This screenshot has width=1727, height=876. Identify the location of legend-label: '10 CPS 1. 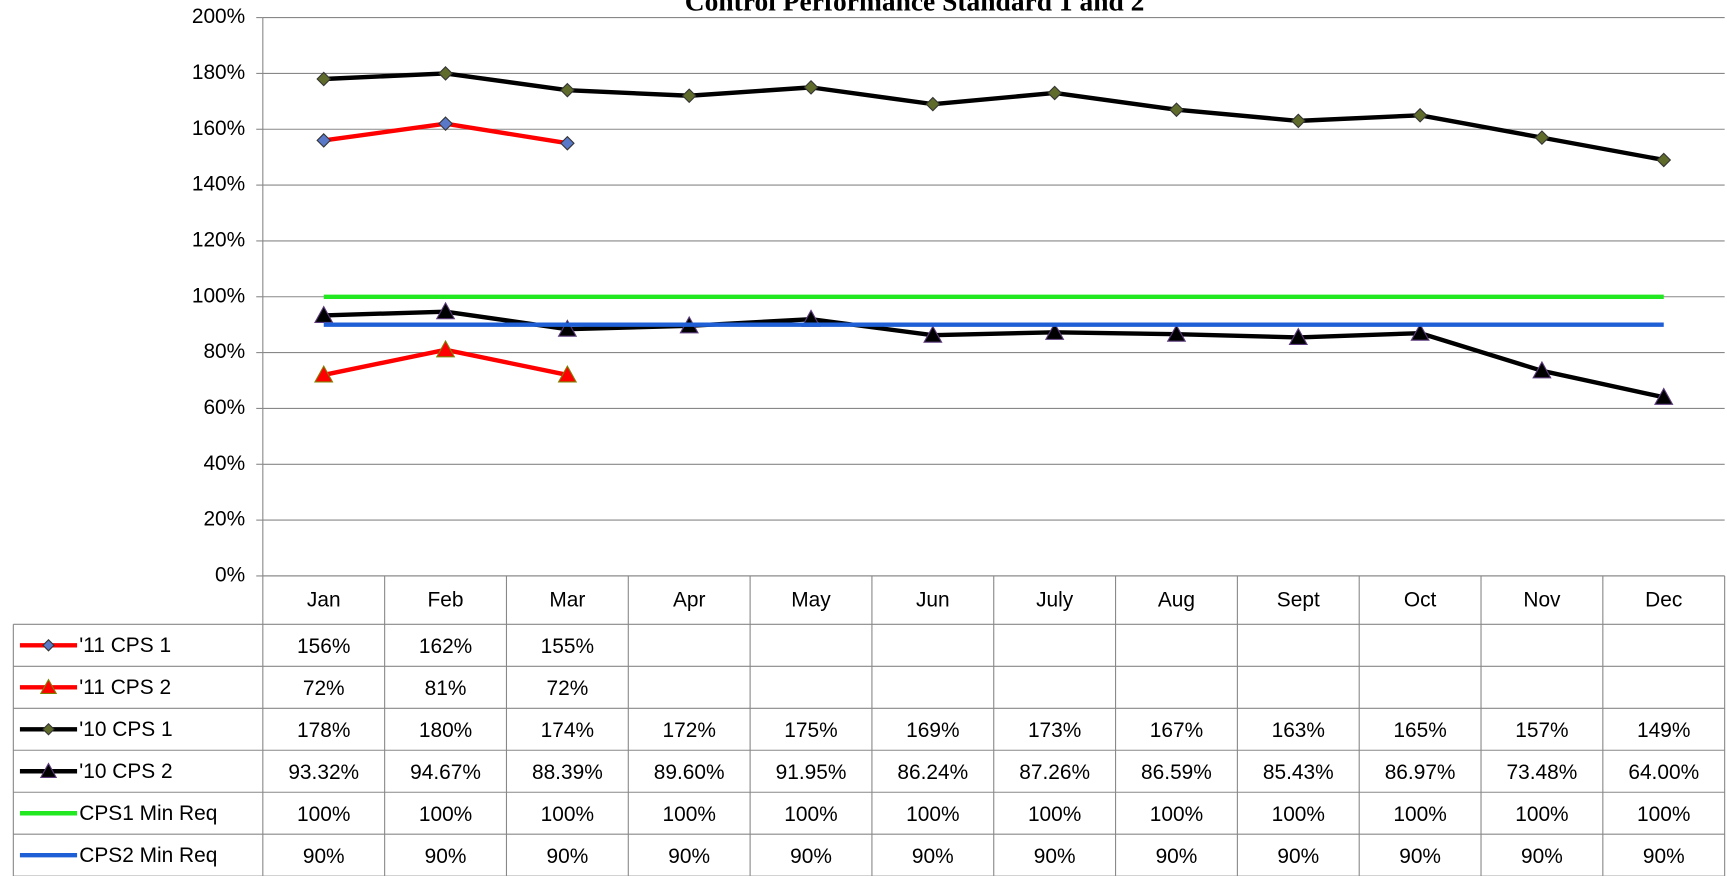
(125, 729).